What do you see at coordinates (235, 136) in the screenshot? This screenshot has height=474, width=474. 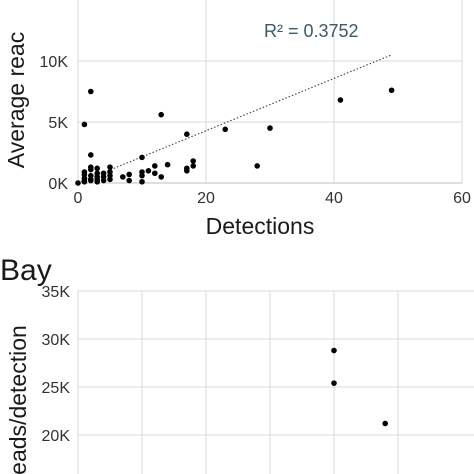 I see `top-data-points` at bounding box center [235, 136].